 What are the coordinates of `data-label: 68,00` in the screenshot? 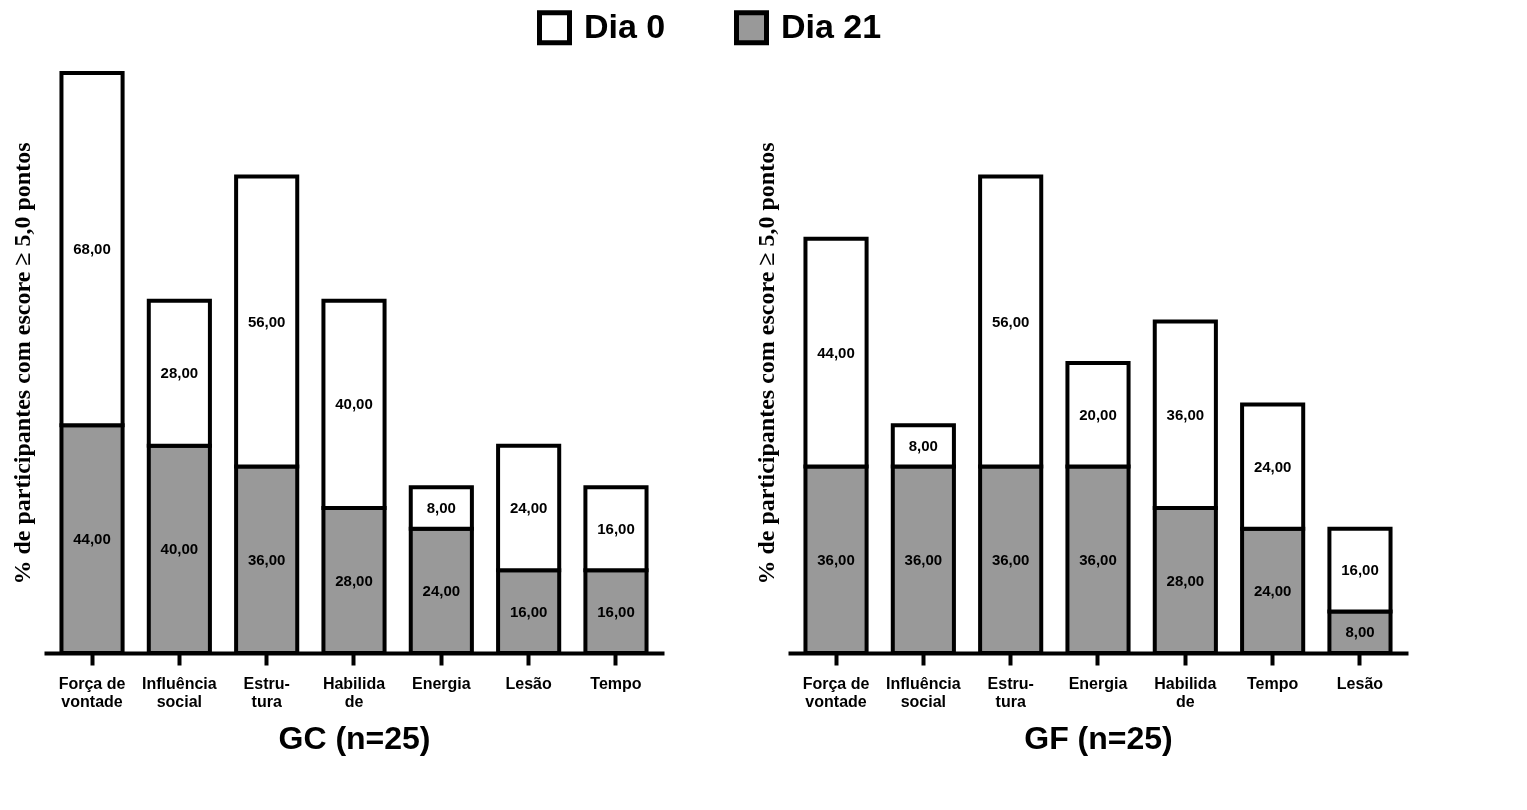 It's located at (92, 249).